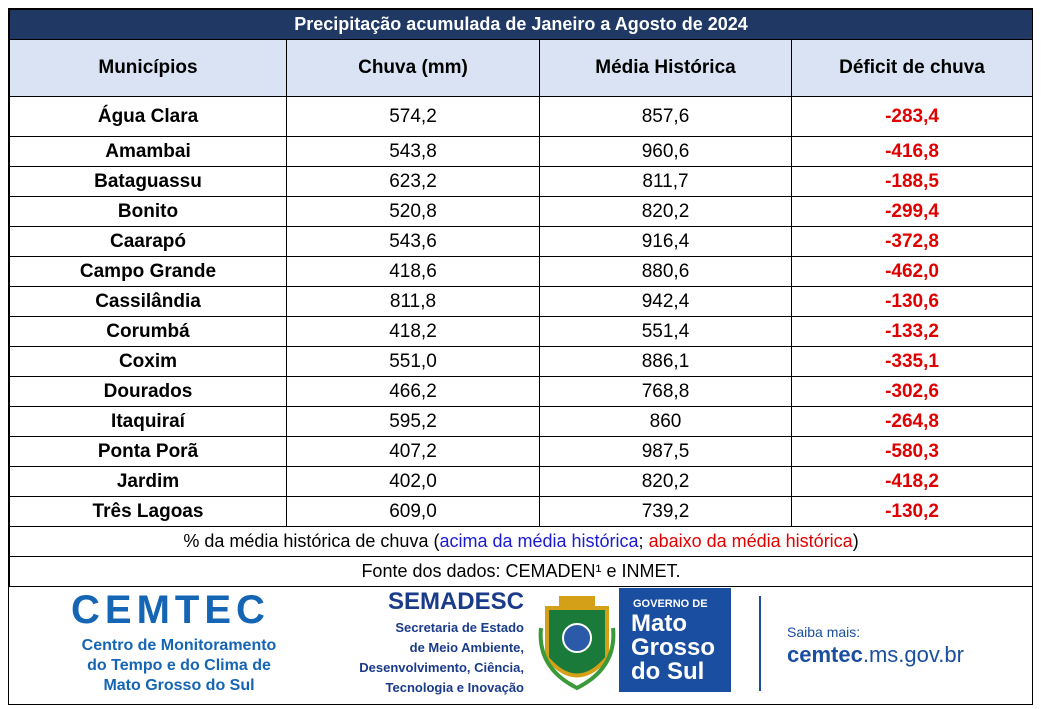 Image resolution: width=1041 pixels, height=709 pixels. I want to click on rain: 609,0, so click(413, 511).